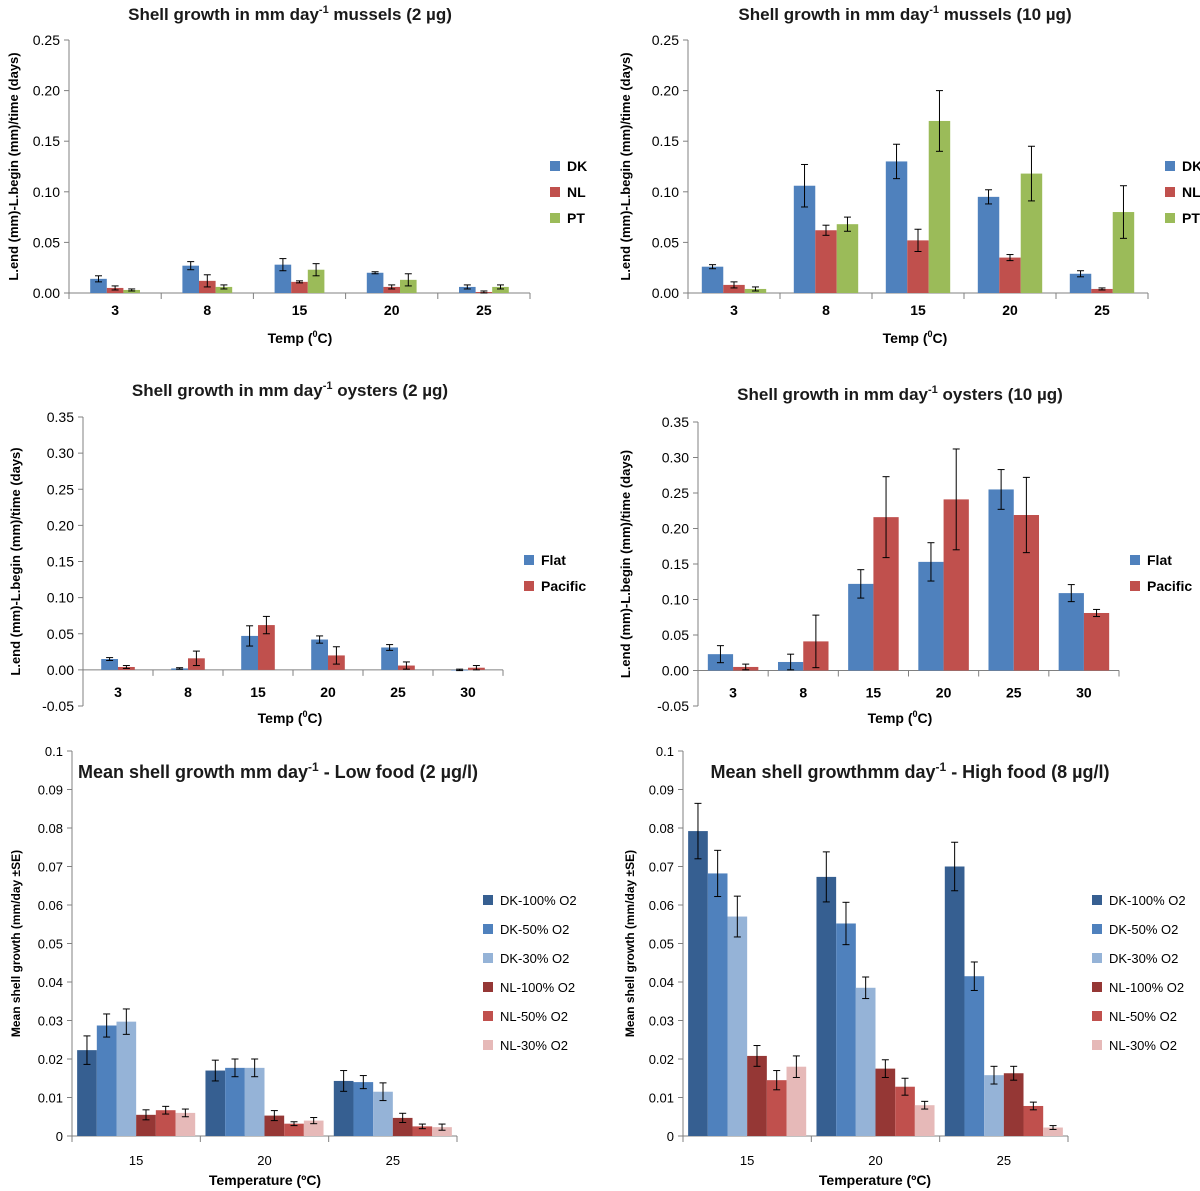 Image resolution: width=1200 pixels, height=1191 pixels. Describe the element at coordinates (822, 772) in the screenshot. I see `chart-title-main: Mean shell growthmm day` at that location.